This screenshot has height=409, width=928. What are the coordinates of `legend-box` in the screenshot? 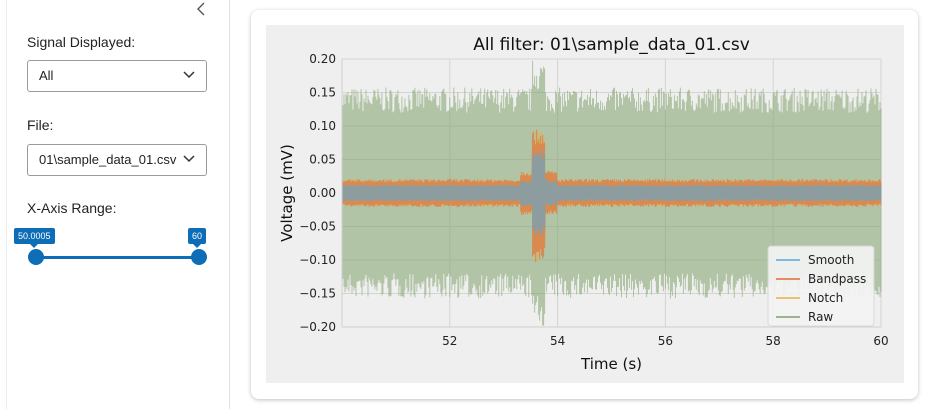 It's located at (821, 286).